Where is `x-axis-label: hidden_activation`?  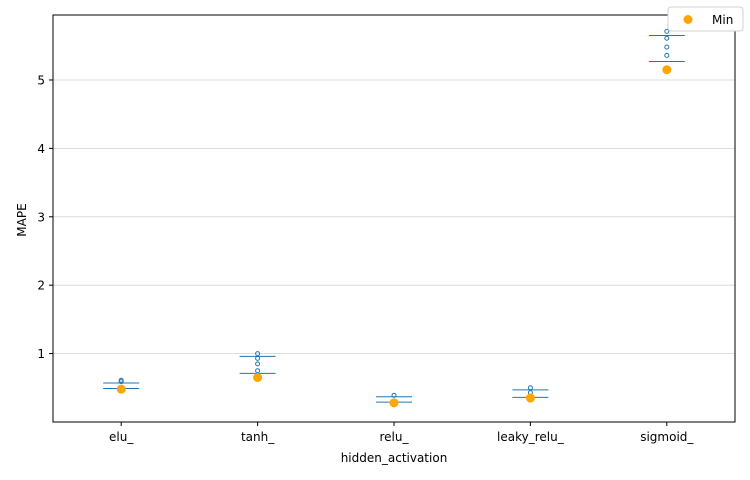
x-axis-label: hidden_activation is located at coordinates (394, 458).